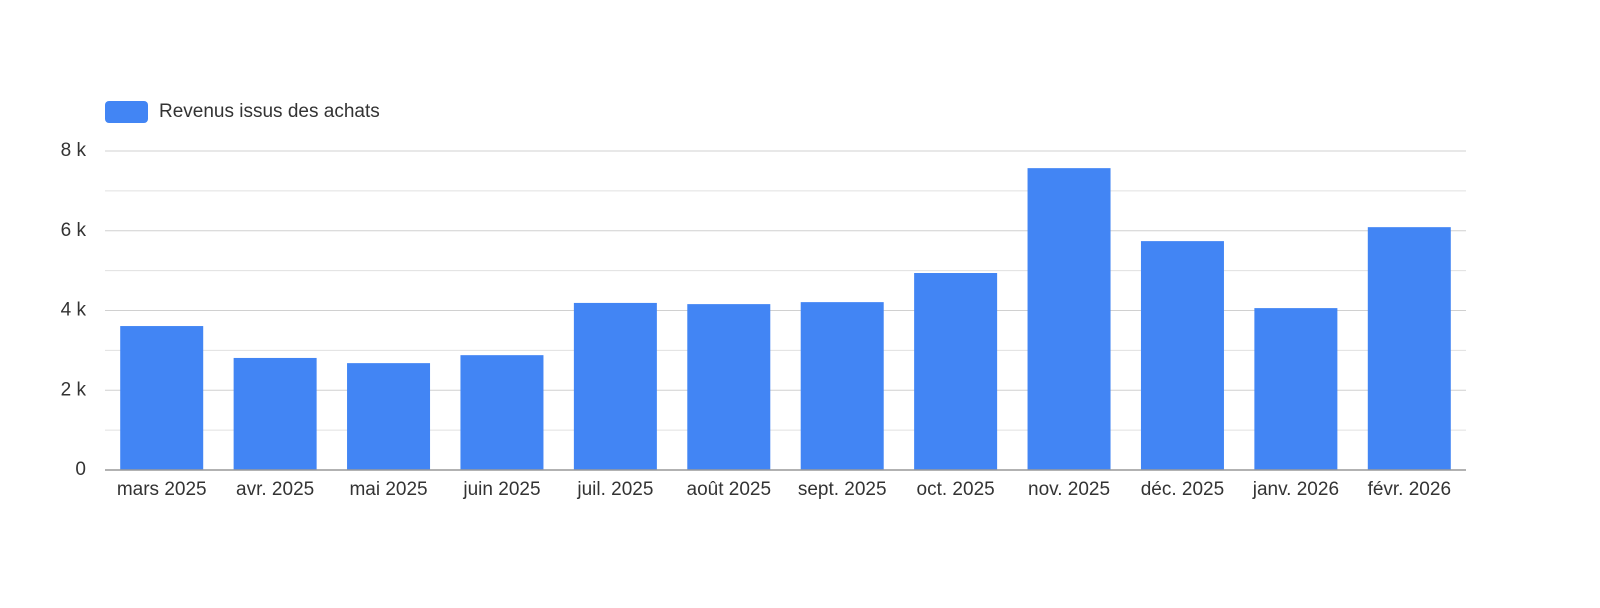  What do you see at coordinates (275, 489) in the screenshot?
I see `x-tick-label: avr. 2025` at bounding box center [275, 489].